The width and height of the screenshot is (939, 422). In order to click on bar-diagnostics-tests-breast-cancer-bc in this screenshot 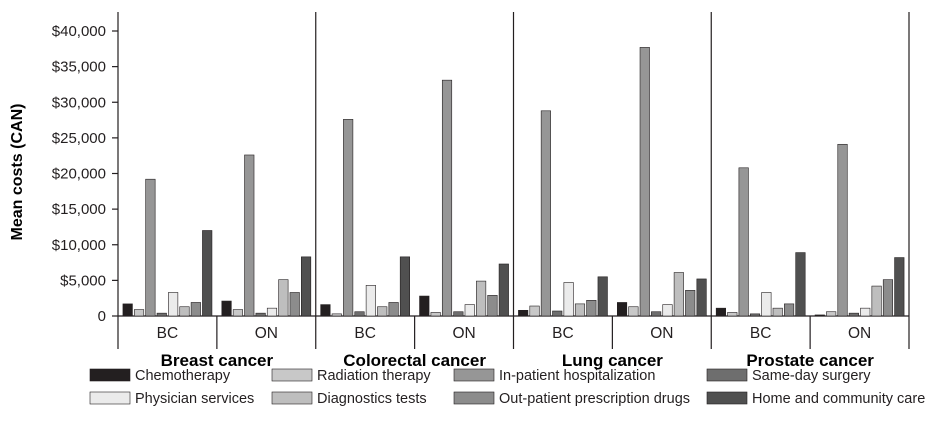, I will do `click(184, 311)`.